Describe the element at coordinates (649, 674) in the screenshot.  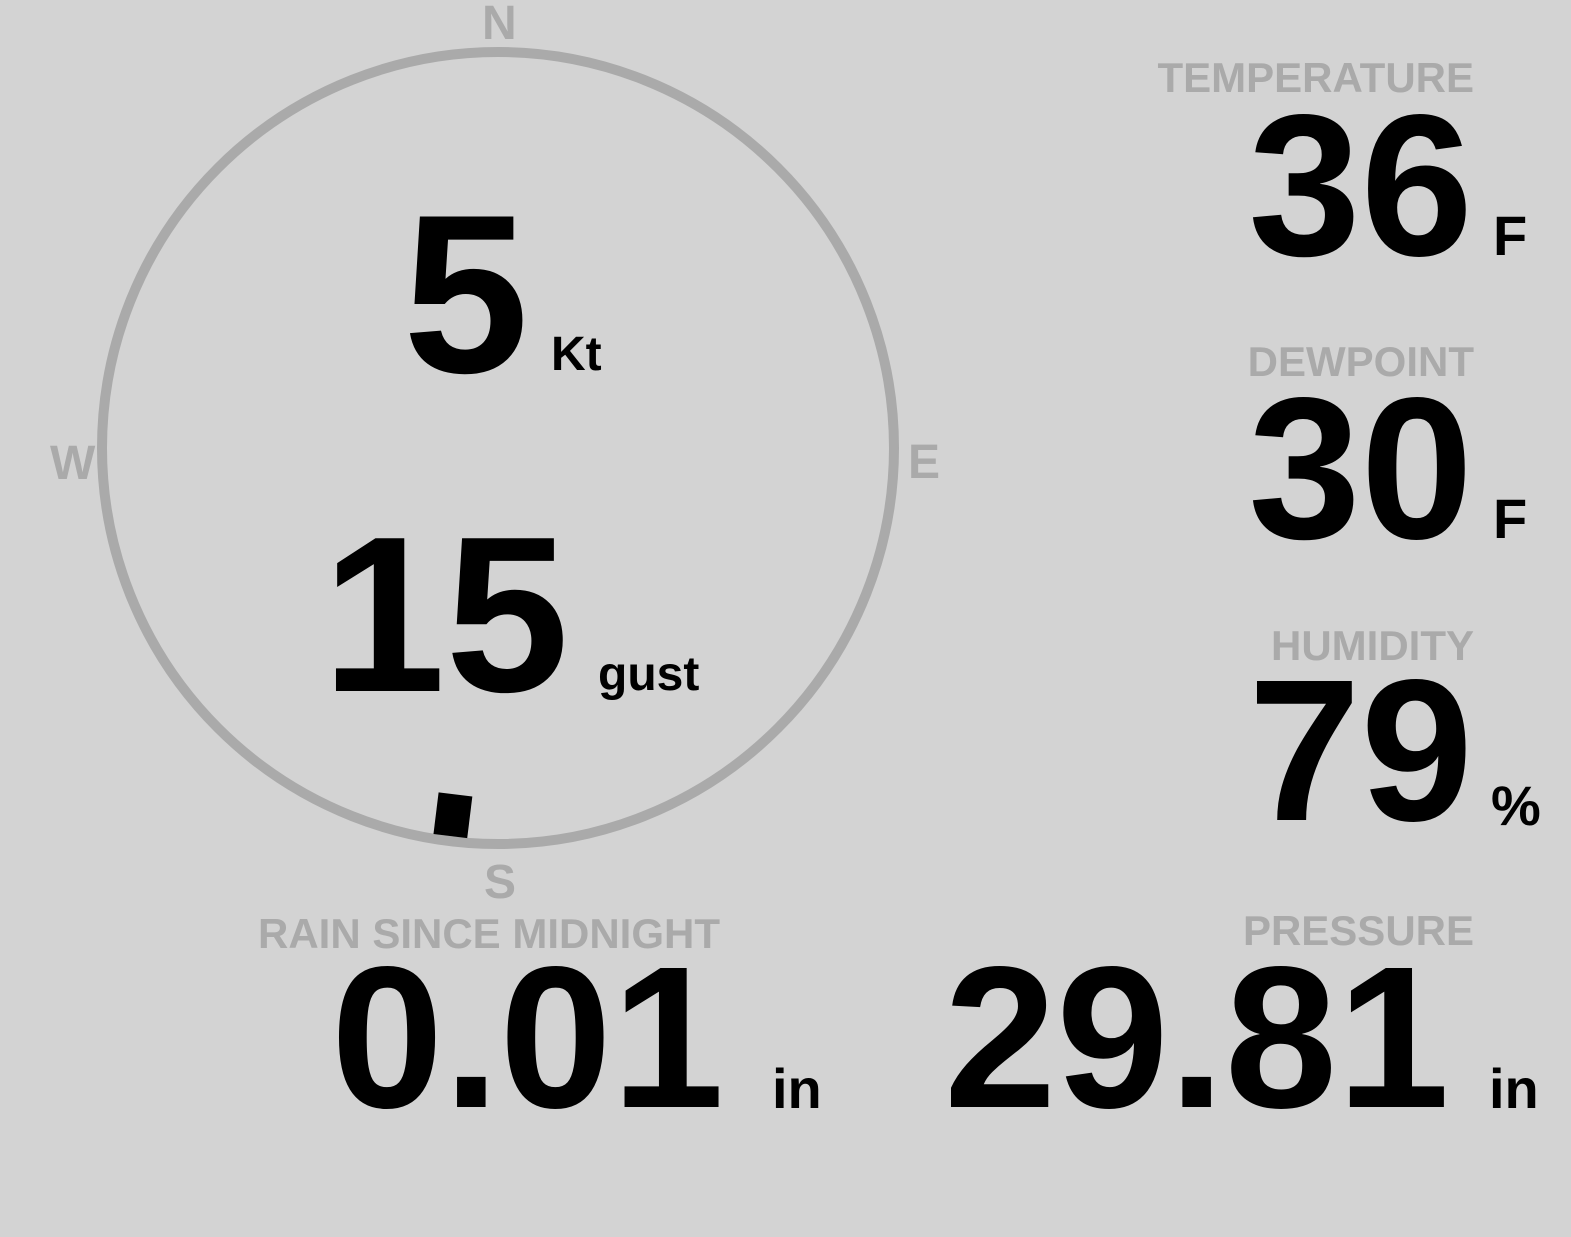
I see `wind-gust-unit: gust` at that location.